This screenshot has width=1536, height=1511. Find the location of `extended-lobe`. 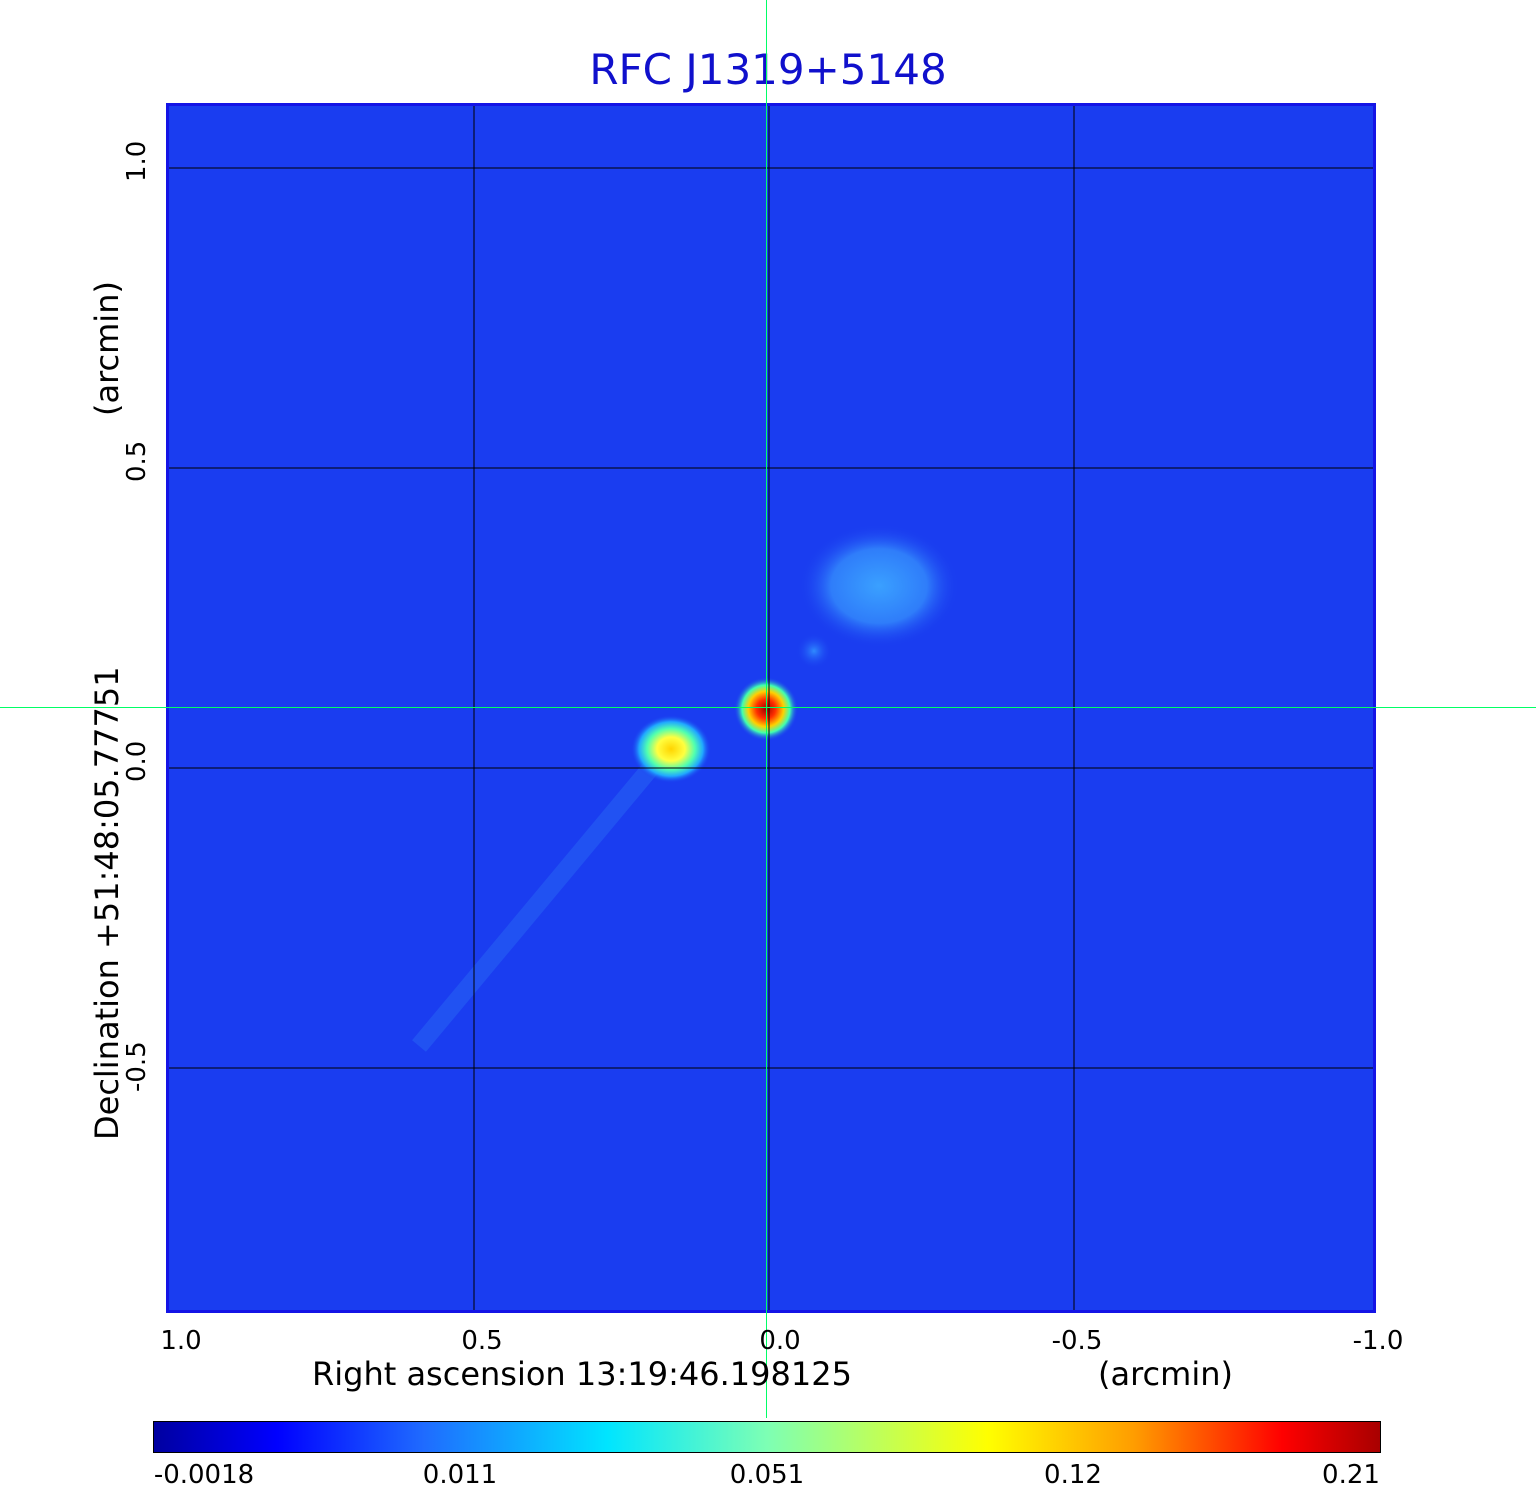

extended-lobe is located at coordinates (879, 586).